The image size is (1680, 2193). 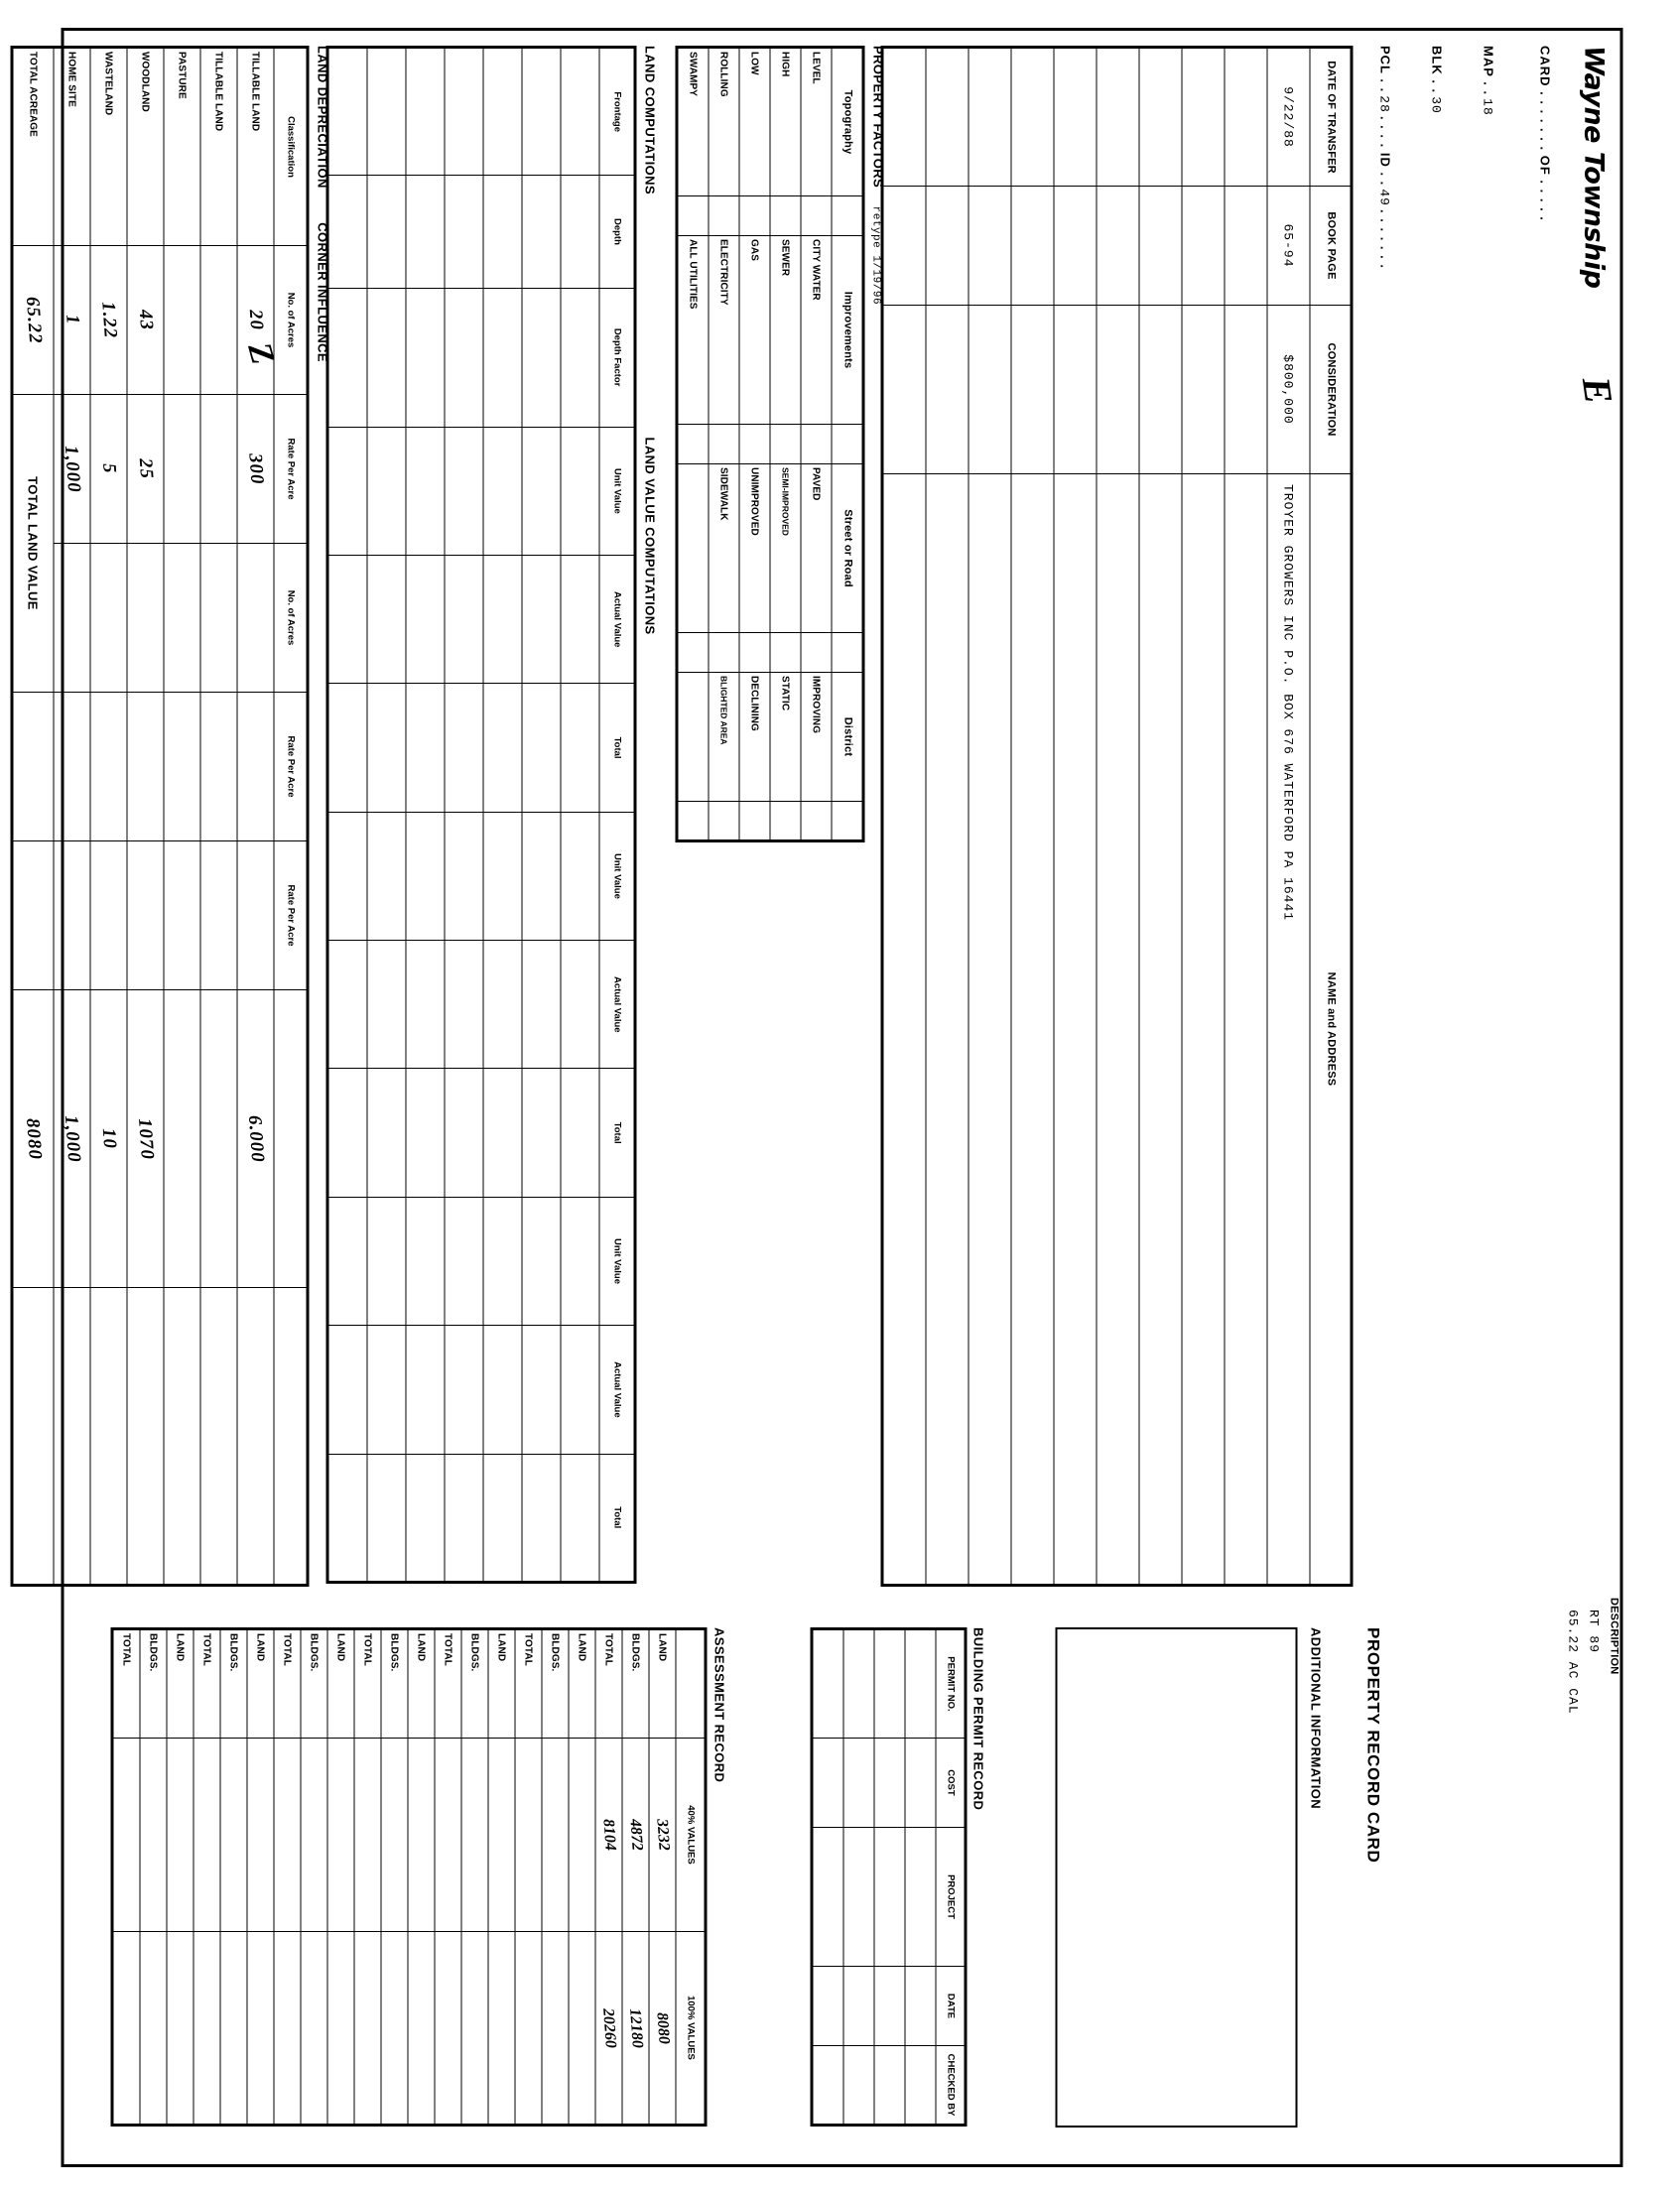 I want to click on ar-label-land-3: LAND, so click(x=421, y=1684).